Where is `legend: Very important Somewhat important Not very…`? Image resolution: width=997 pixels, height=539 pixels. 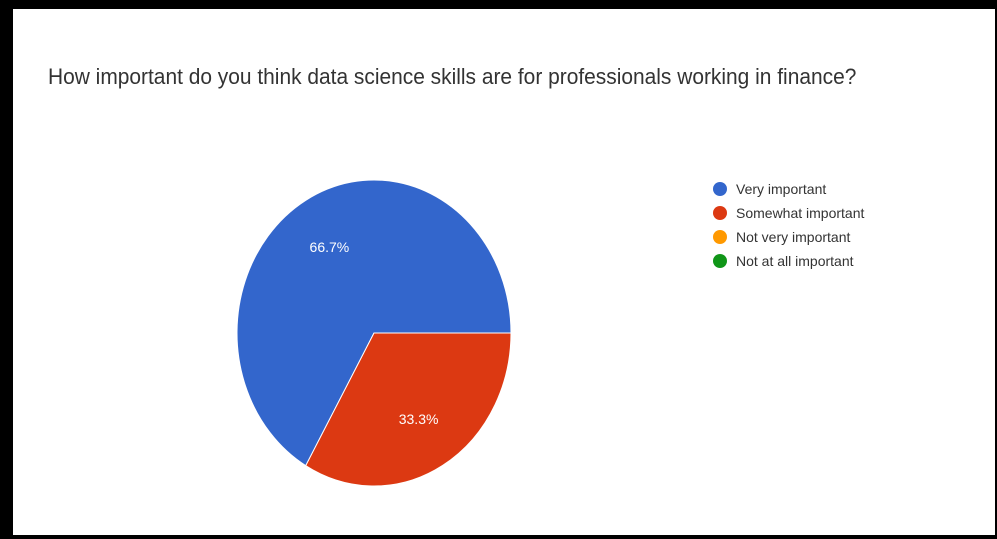
legend: Very important Somewhat important Not very… is located at coordinates (789, 225).